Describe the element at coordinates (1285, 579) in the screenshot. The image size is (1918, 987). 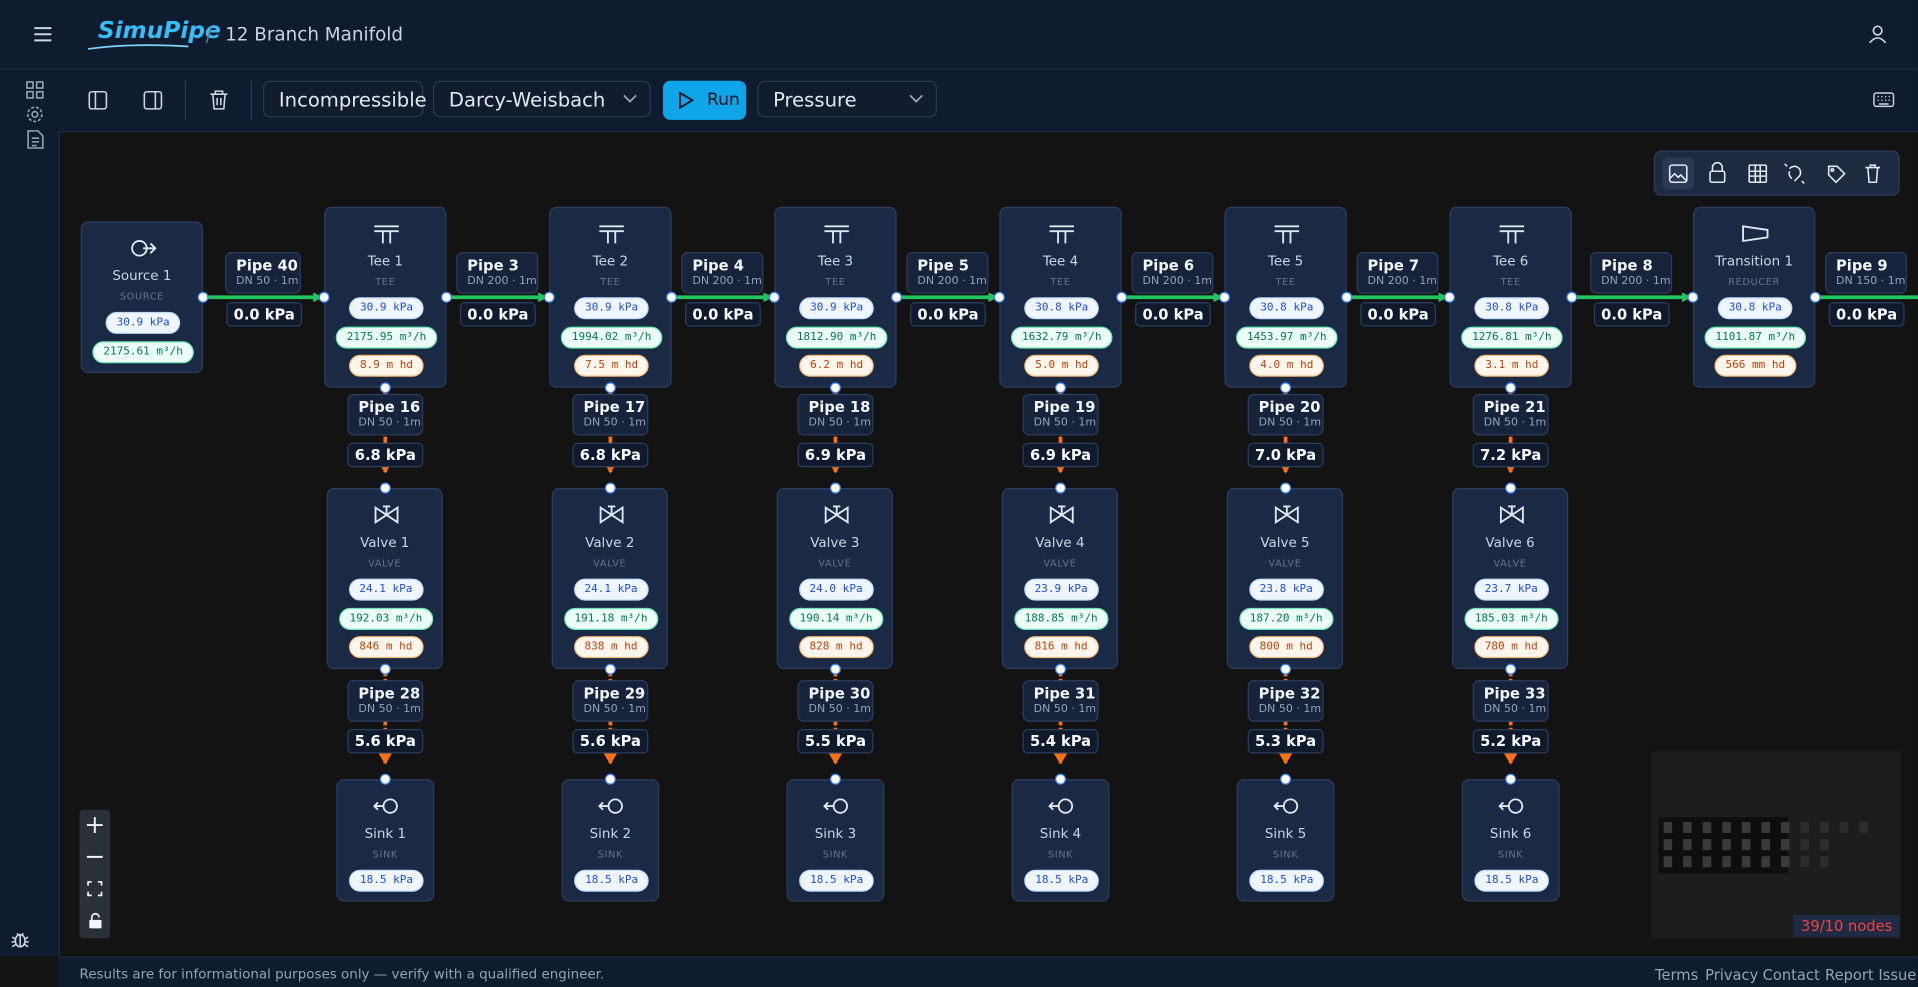
I see `node-valve: Valve 5 VALVE 23.8 kPa 187.20 m³/h 800 m hd` at that location.